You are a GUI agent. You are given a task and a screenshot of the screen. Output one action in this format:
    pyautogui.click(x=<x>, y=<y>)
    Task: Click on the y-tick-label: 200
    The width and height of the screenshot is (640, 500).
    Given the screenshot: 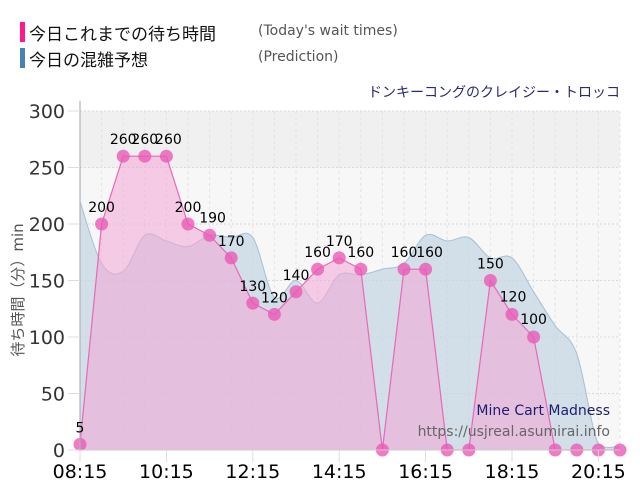 What is the action you would take?
    pyautogui.click(x=47, y=225)
    